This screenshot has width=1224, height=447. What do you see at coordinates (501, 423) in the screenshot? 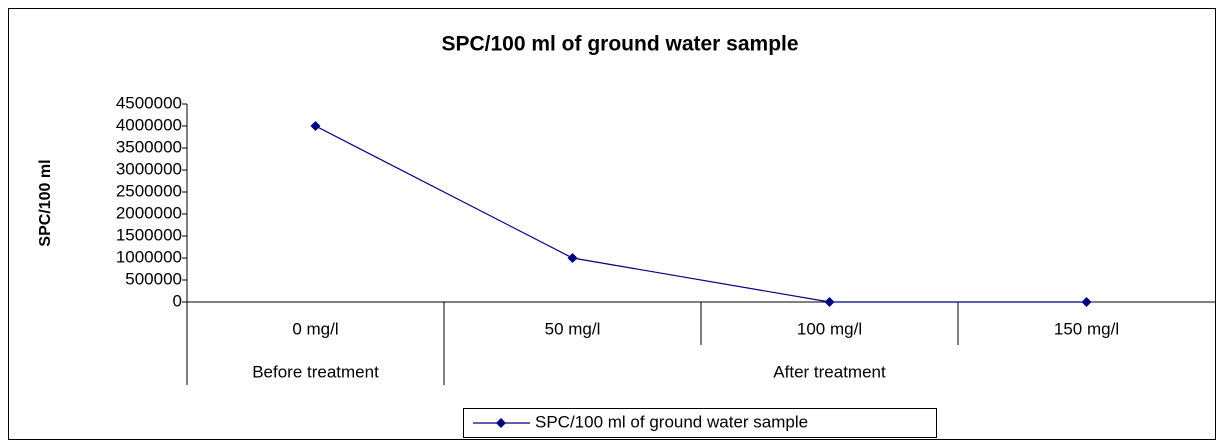
I see `legend-marker` at bounding box center [501, 423].